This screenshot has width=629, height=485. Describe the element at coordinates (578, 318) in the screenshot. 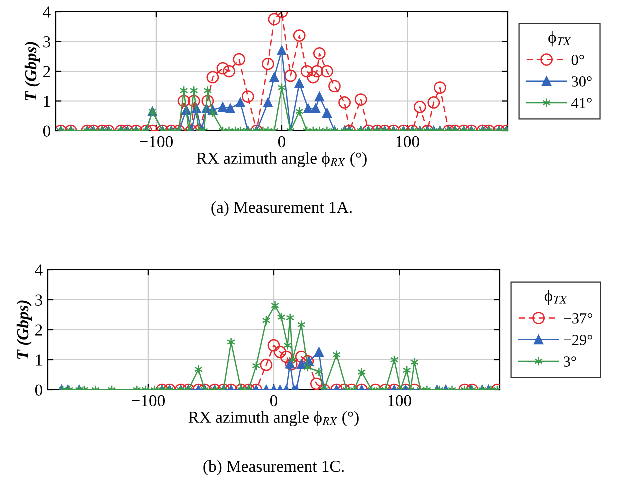

I see `legend-label: −37°` at that location.